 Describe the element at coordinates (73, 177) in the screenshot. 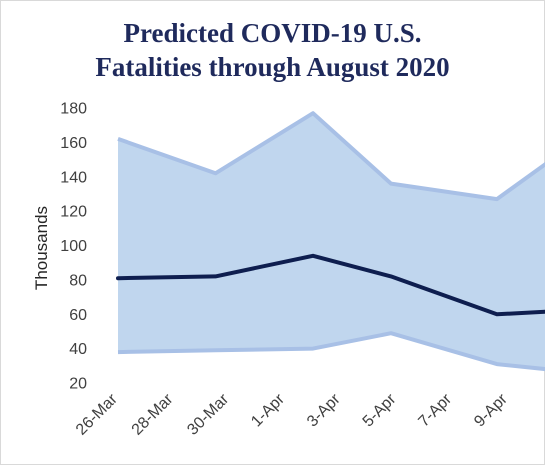

I see `y-tick-label: 140` at that location.